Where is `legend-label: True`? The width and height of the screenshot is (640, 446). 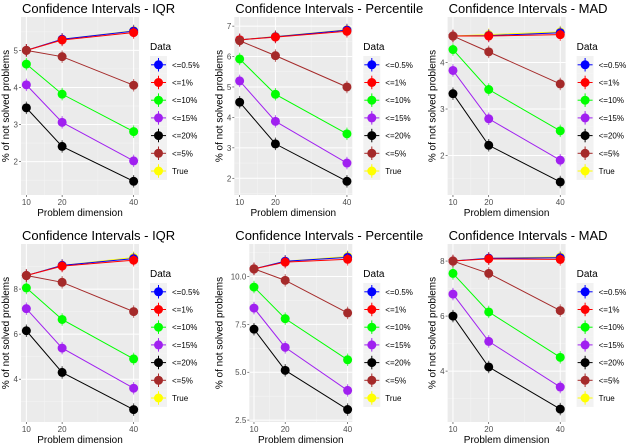 legend-label: True is located at coordinates (393, 171).